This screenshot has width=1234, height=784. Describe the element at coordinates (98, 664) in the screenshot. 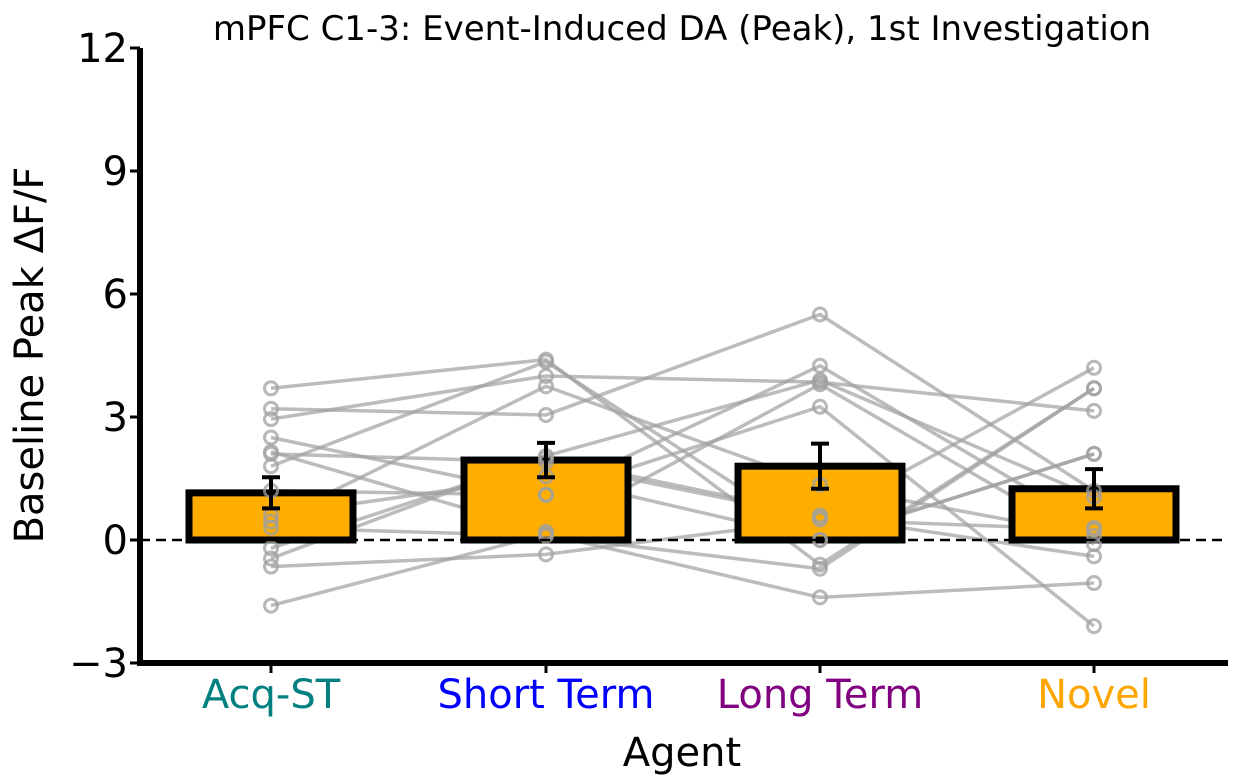

I see `y-tick-label-1: −3` at that location.